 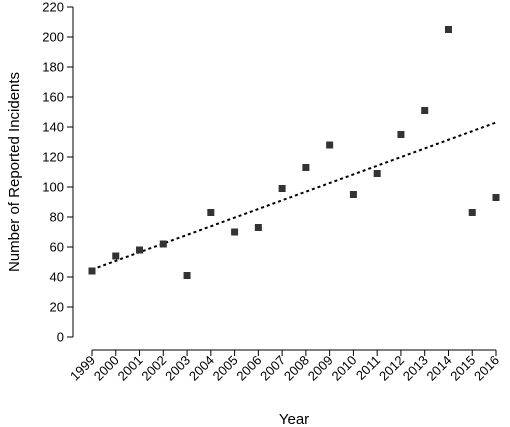 What do you see at coordinates (57, 277) in the screenshot?
I see `y-tick-label: 40` at bounding box center [57, 277].